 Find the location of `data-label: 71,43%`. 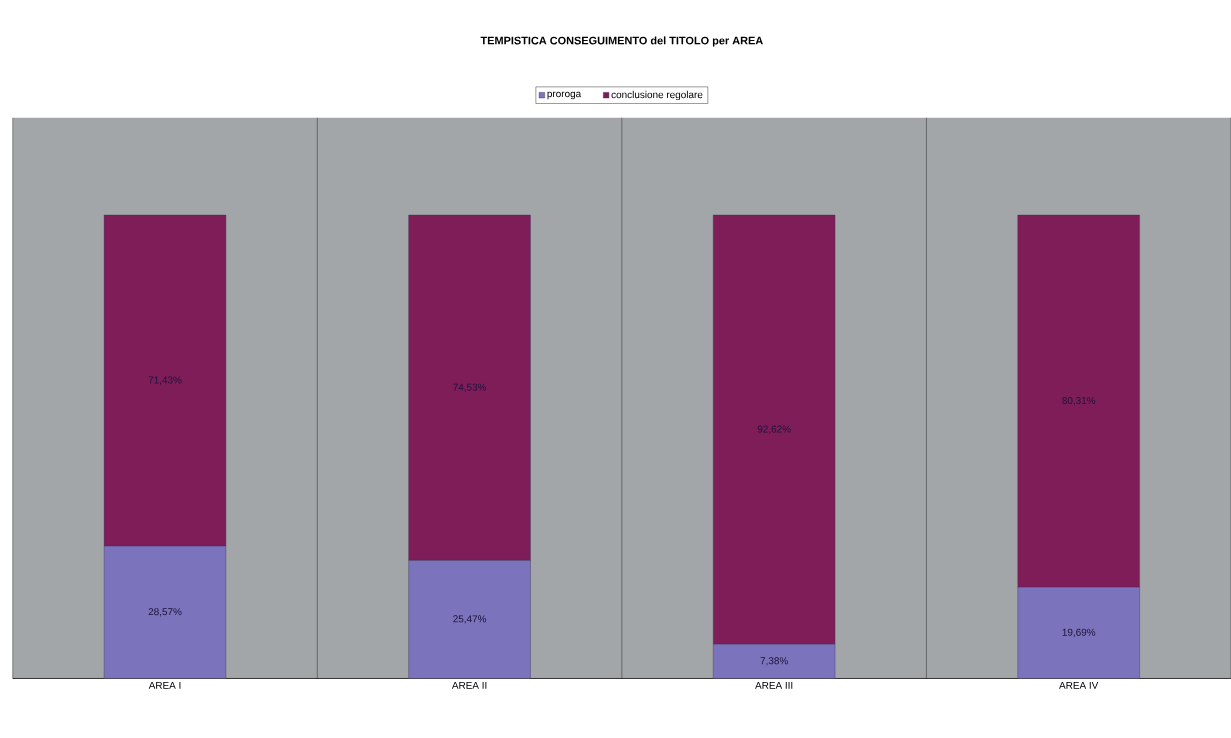

data-label: 71,43% is located at coordinates (165, 380).